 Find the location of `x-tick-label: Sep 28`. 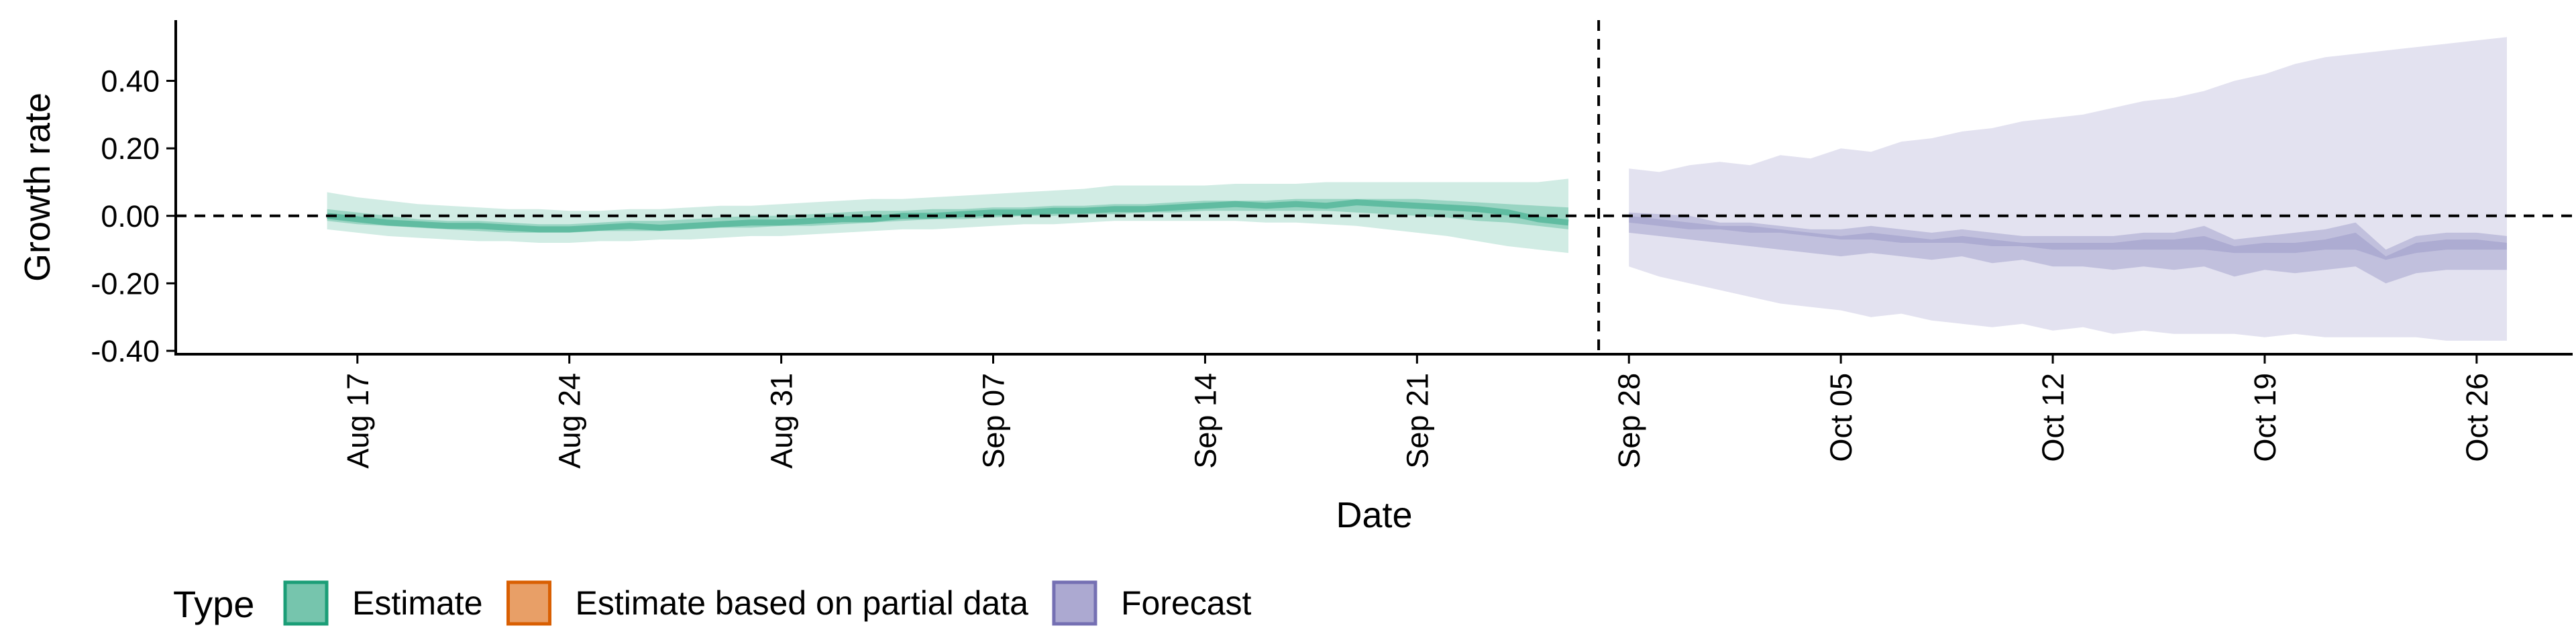

x-tick-label: Sep 28 is located at coordinates (1629, 421).